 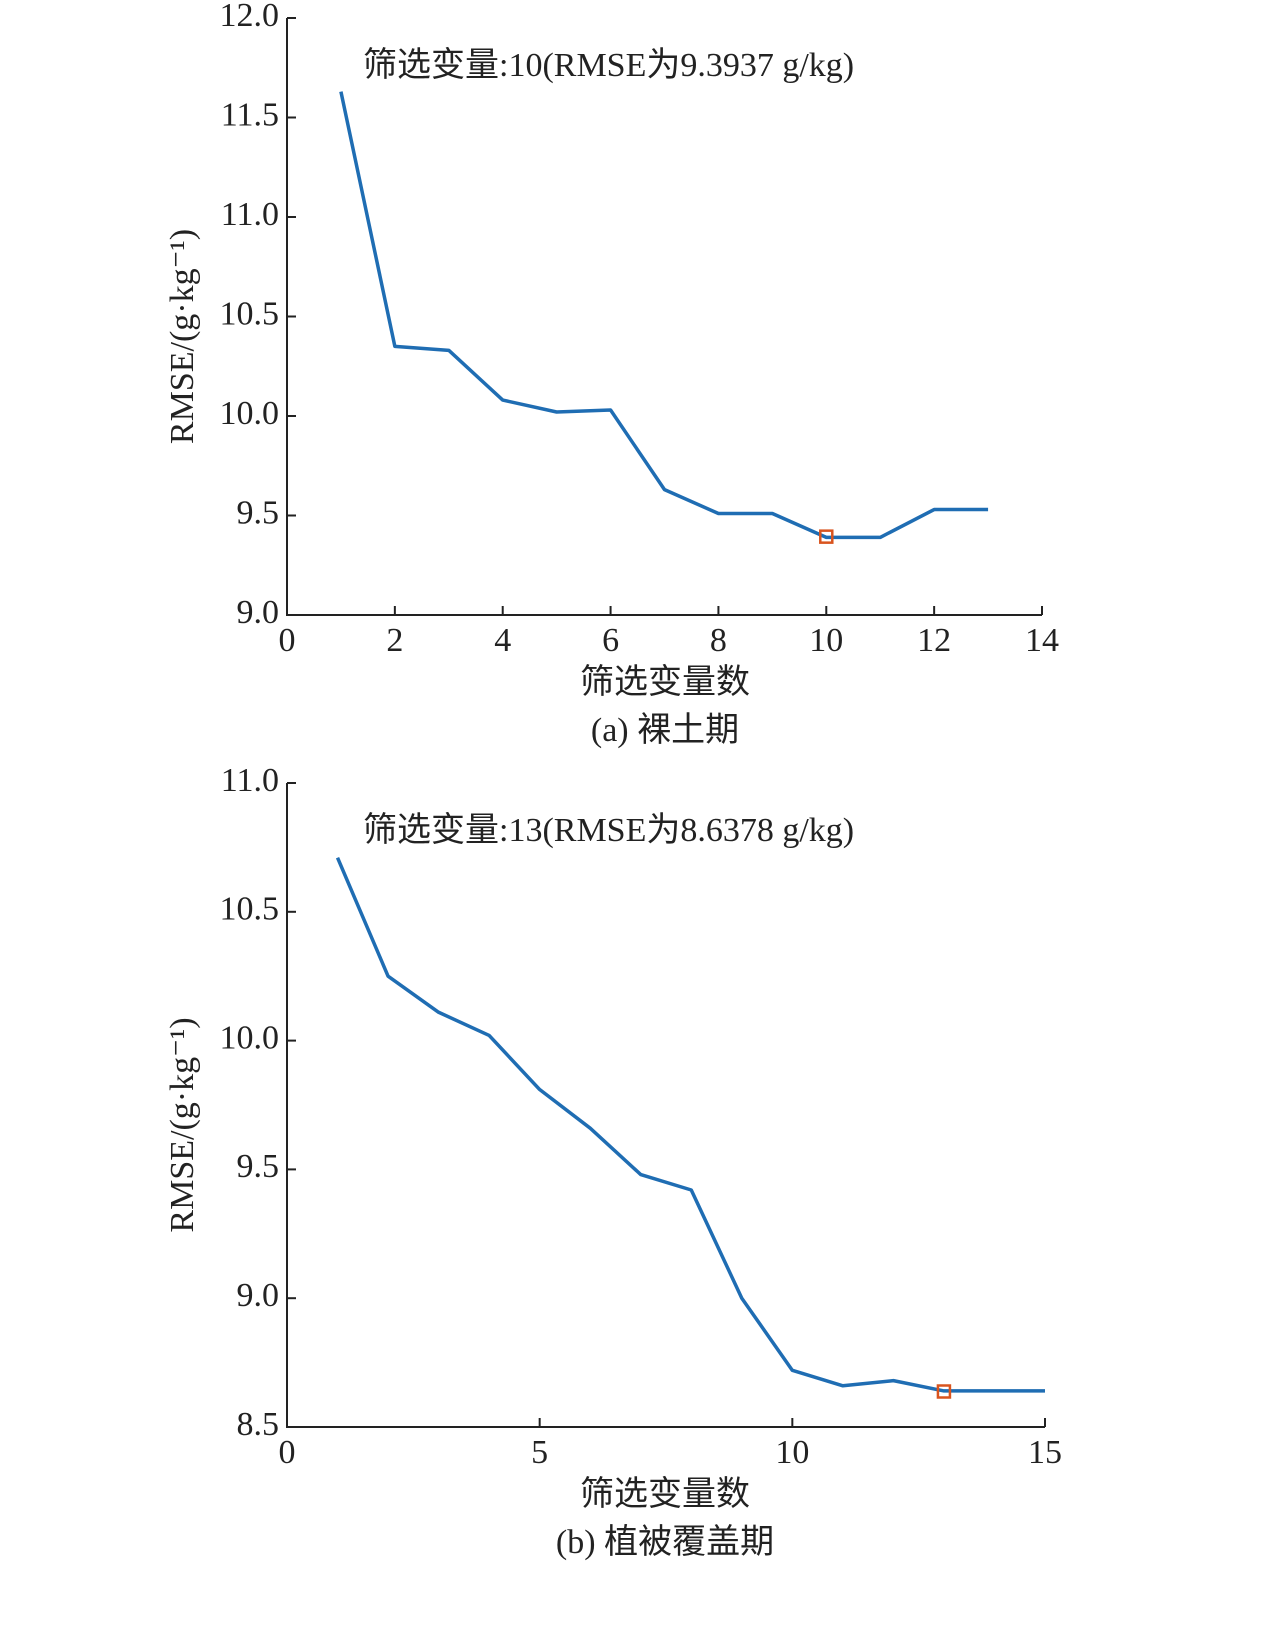 What do you see at coordinates (258, 1424) in the screenshot?
I see `y-tick-label: 8.5` at bounding box center [258, 1424].